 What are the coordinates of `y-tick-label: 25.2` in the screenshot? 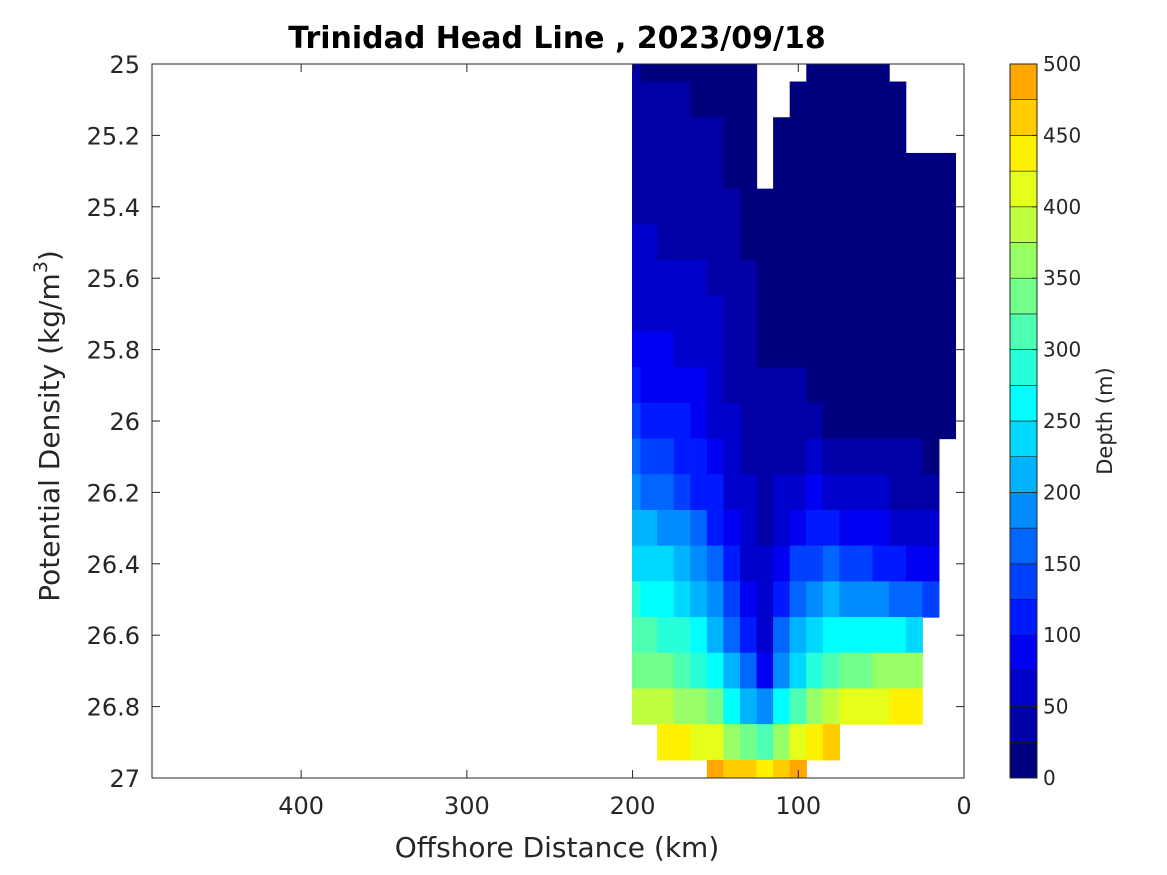 It's located at (113, 136).